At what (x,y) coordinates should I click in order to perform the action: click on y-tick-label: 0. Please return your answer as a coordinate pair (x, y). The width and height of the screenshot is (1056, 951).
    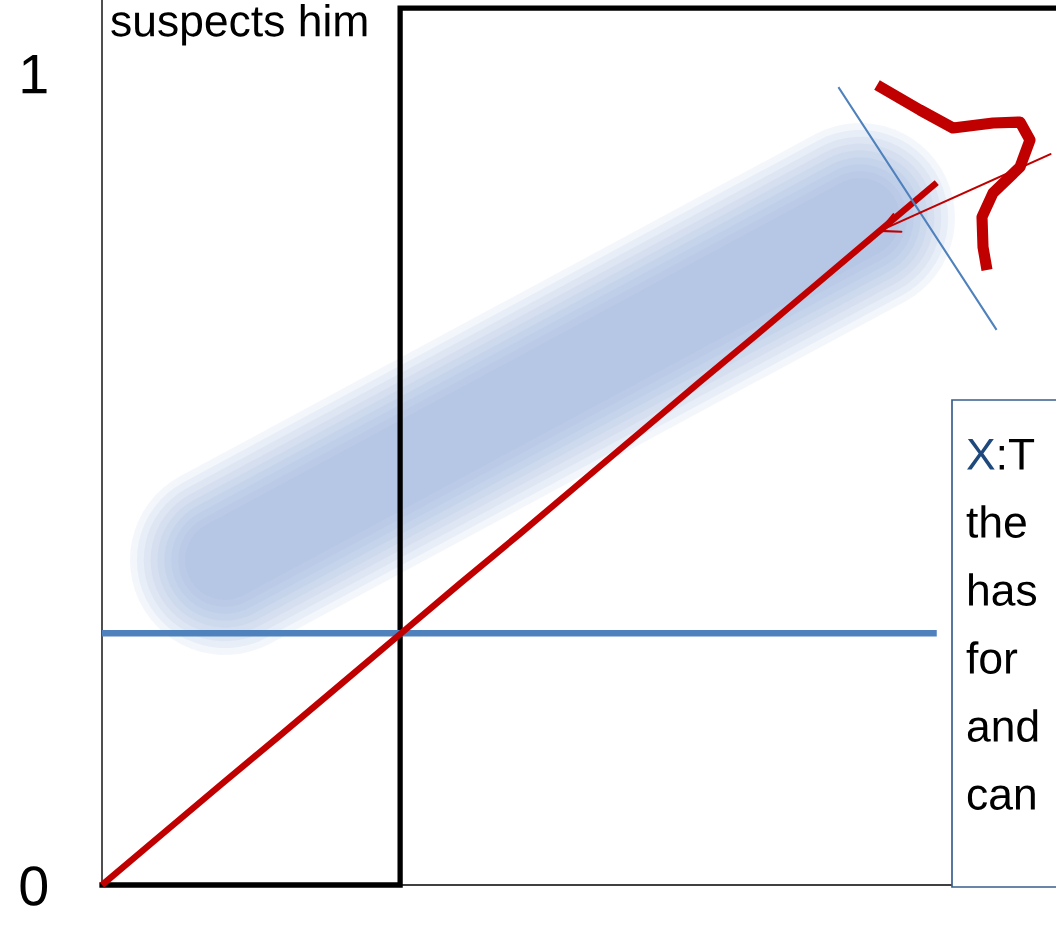
    Looking at the image, I should click on (34, 886).